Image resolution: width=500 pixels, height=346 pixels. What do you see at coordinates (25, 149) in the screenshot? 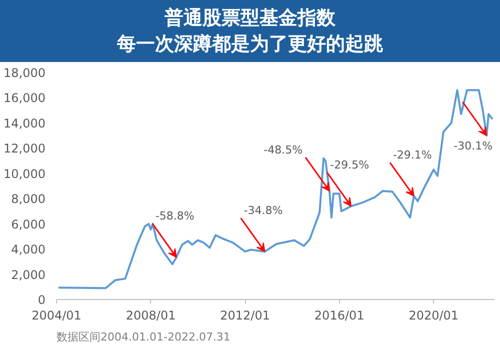
I see `y-tick-label: 12,000` at bounding box center [25, 149].